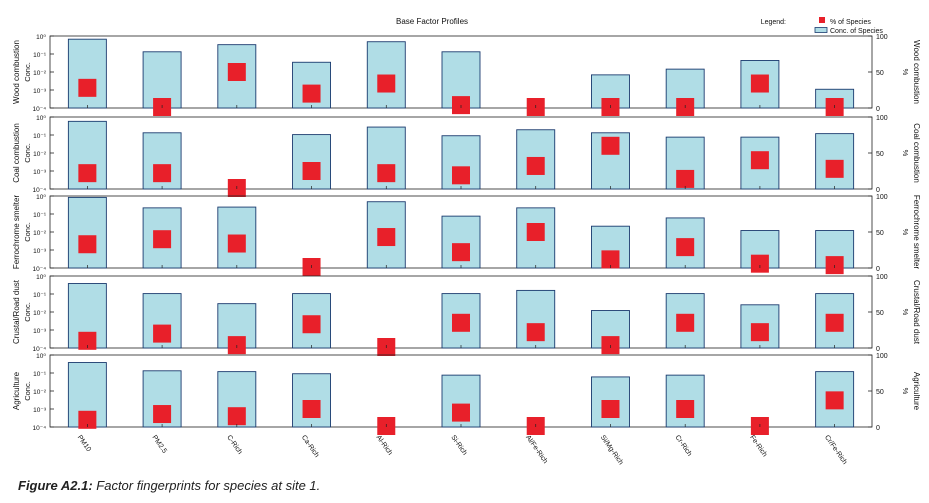 The width and height of the screenshot is (929, 503). What do you see at coordinates (310, 446) in the screenshot?
I see `category-label: Ca-Rich` at bounding box center [310, 446].